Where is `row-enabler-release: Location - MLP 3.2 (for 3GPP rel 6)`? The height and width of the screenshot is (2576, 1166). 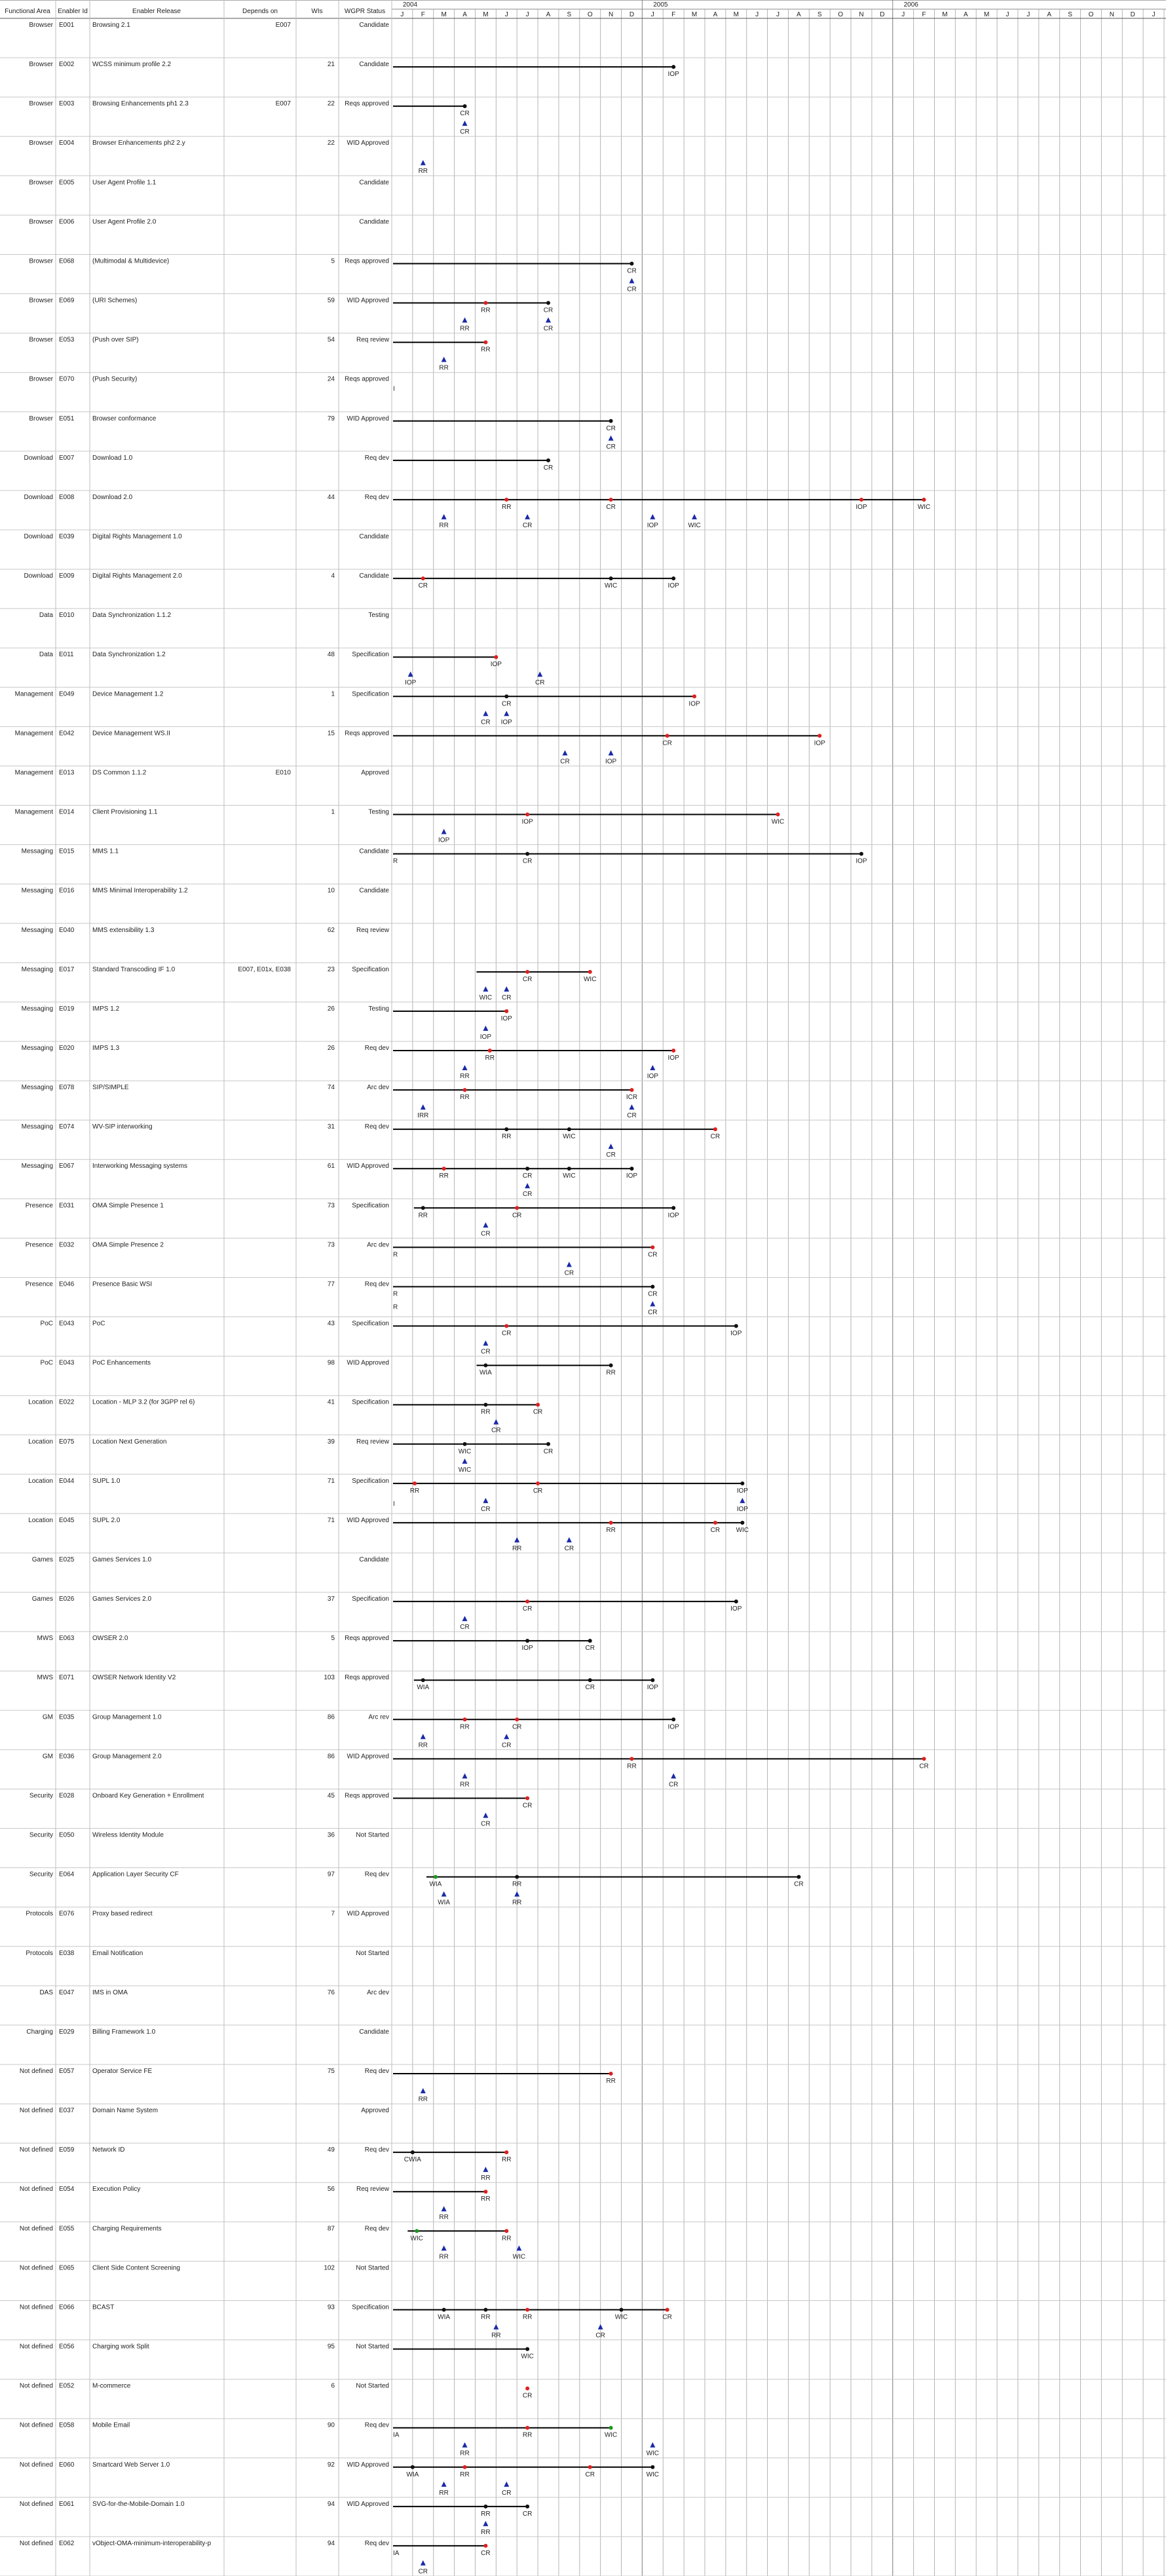
row-enabler-release: Location - MLP 3.2 (for 3GPP rel 6) is located at coordinates (143, 1402).